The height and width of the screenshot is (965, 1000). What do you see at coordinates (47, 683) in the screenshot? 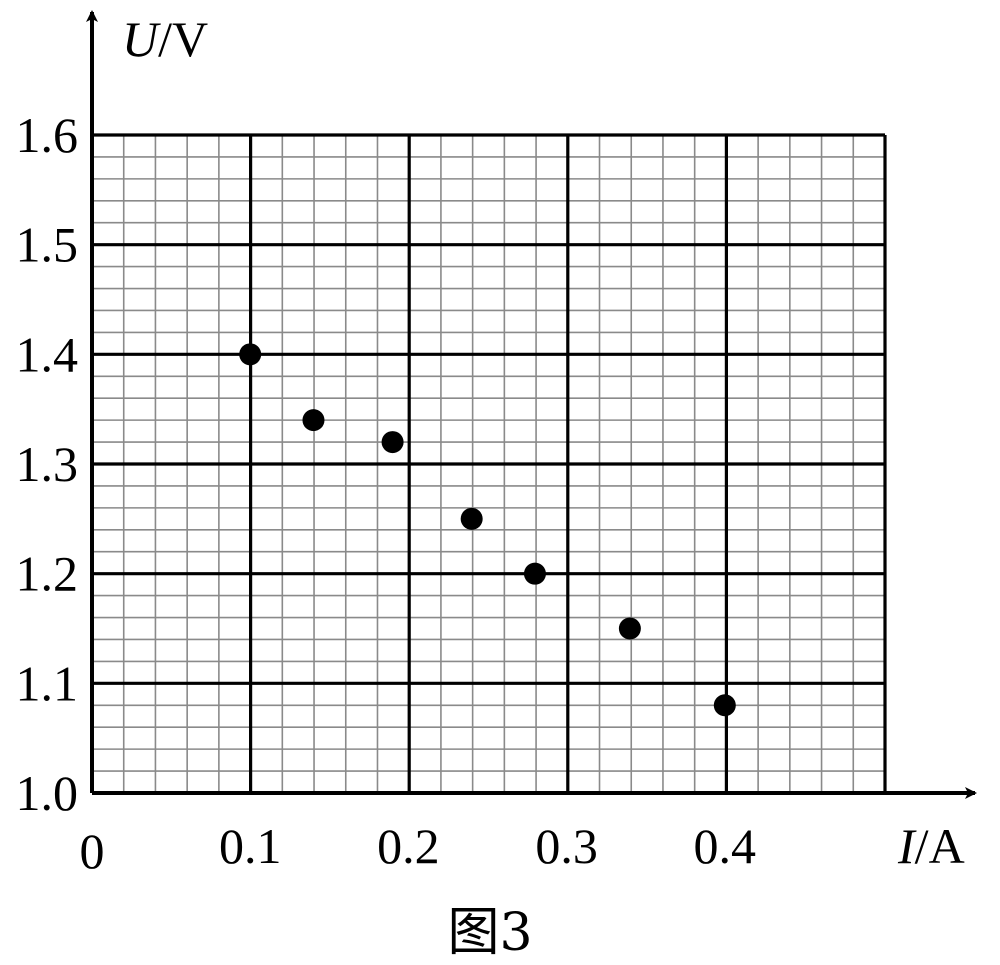
I see `y-tick-label: 1.1` at bounding box center [47, 683].